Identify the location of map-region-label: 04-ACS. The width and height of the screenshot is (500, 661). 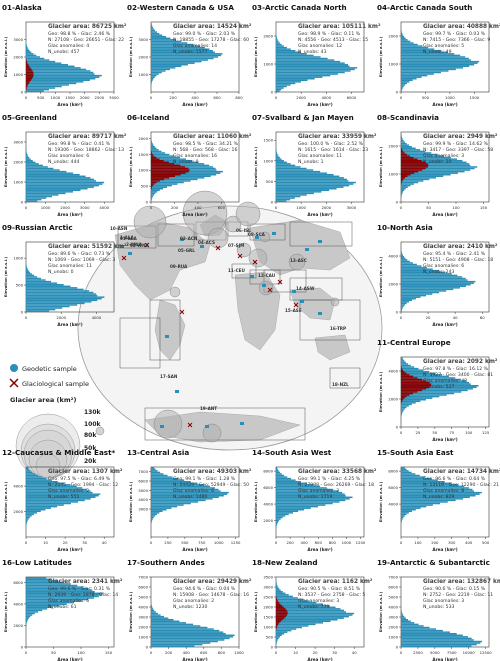
(206, 242).